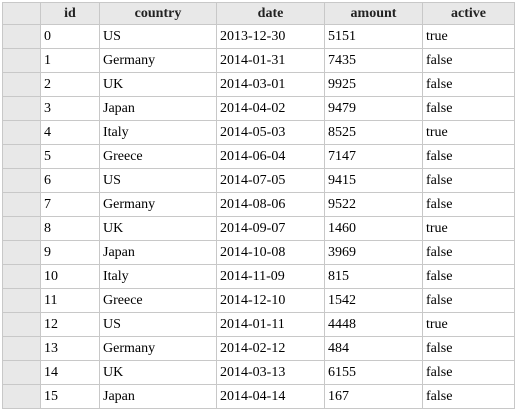  Describe the element at coordinates (270, 132) in the screenshot. I see `cell-date: 2014-05-03` at that location.